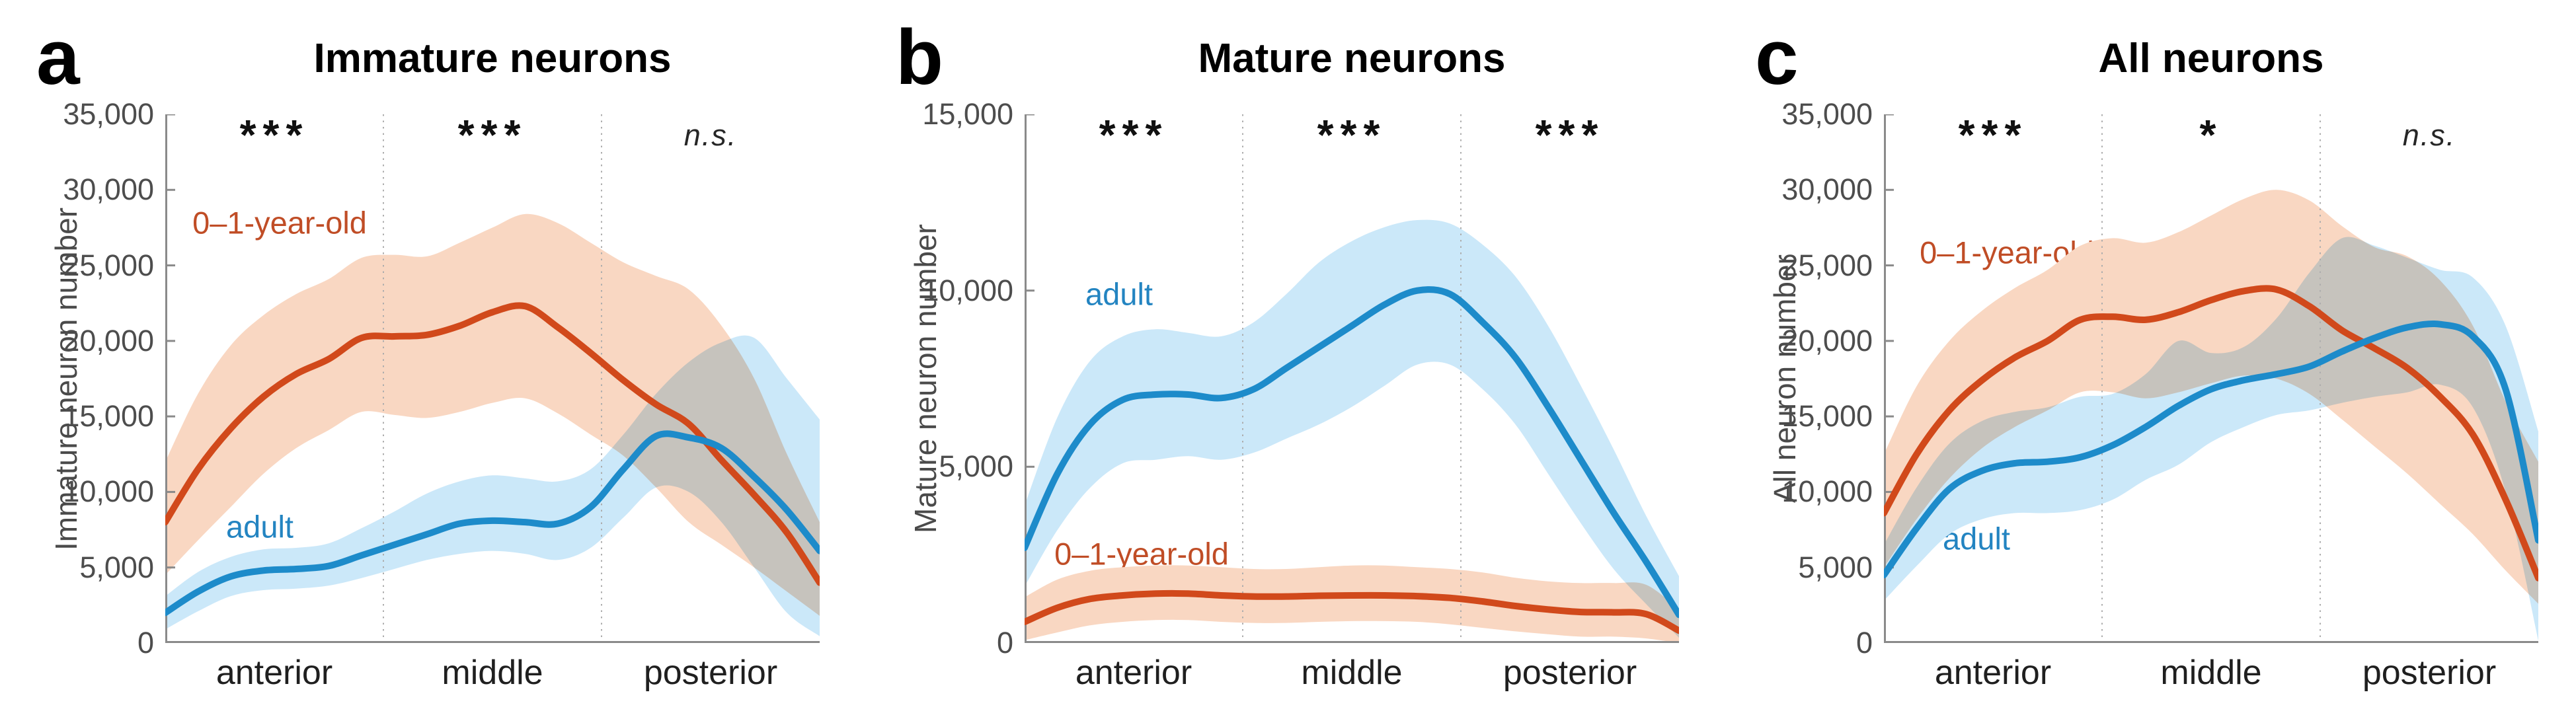 The width and height of the screenshot is (2576, 719). I want to click on panel-title-mature: Mature neurons, so click(1352, 59).